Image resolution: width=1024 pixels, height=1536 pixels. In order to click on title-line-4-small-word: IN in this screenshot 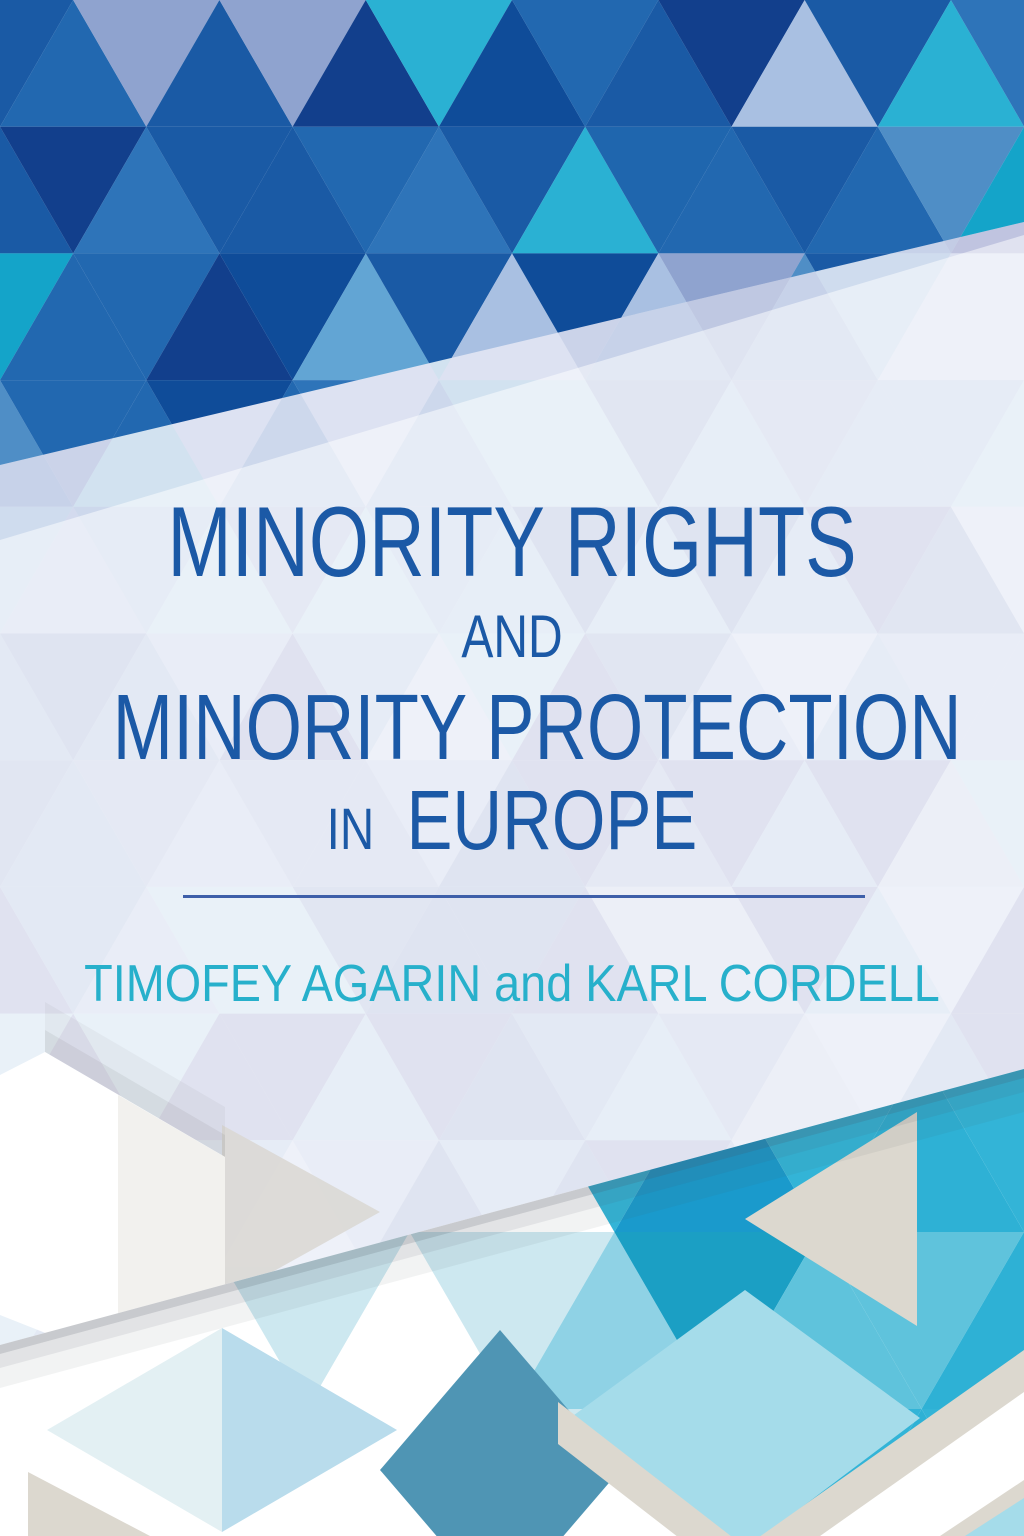, I will do `click(350, 829)`.